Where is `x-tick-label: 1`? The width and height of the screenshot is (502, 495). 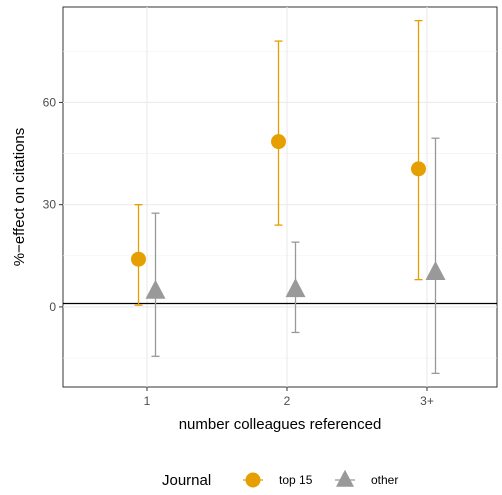
x-tick-label: 1 is located at coordinates (147, 401).